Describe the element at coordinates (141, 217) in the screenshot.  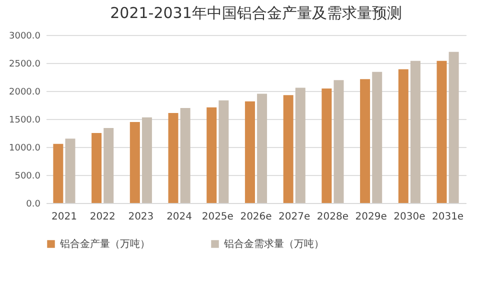
I see `x-tick-label: 2023` at that location.